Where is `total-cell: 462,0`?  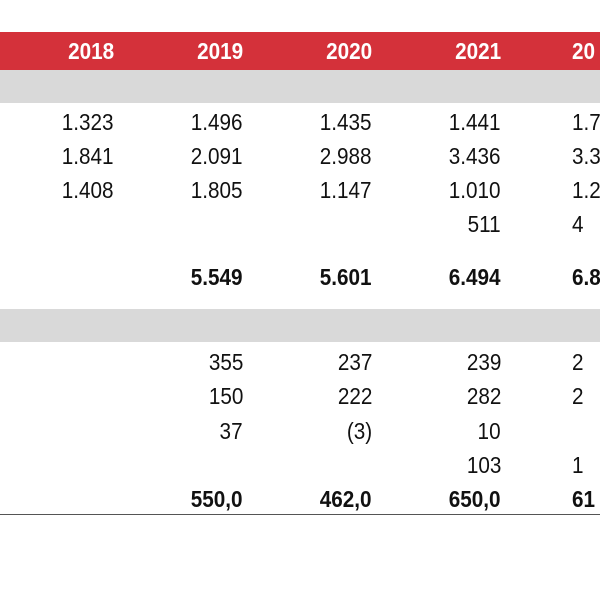 total-cell: 462,0 is located at coordinates (346, 499).